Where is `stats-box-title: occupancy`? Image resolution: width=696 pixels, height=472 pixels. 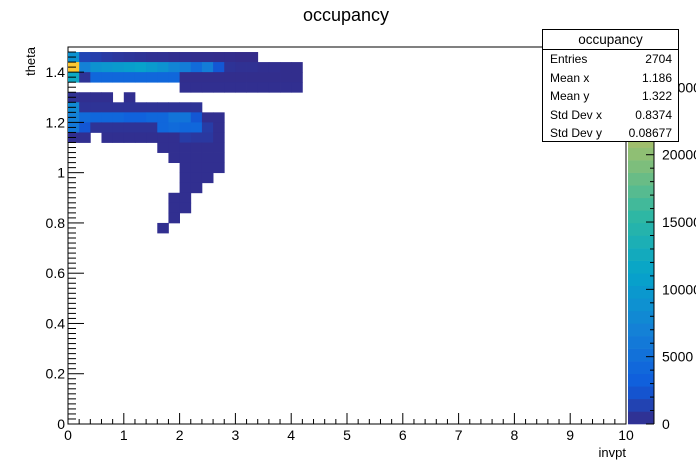
stats-box-title: occupancy is located at coordinates (610, 40).